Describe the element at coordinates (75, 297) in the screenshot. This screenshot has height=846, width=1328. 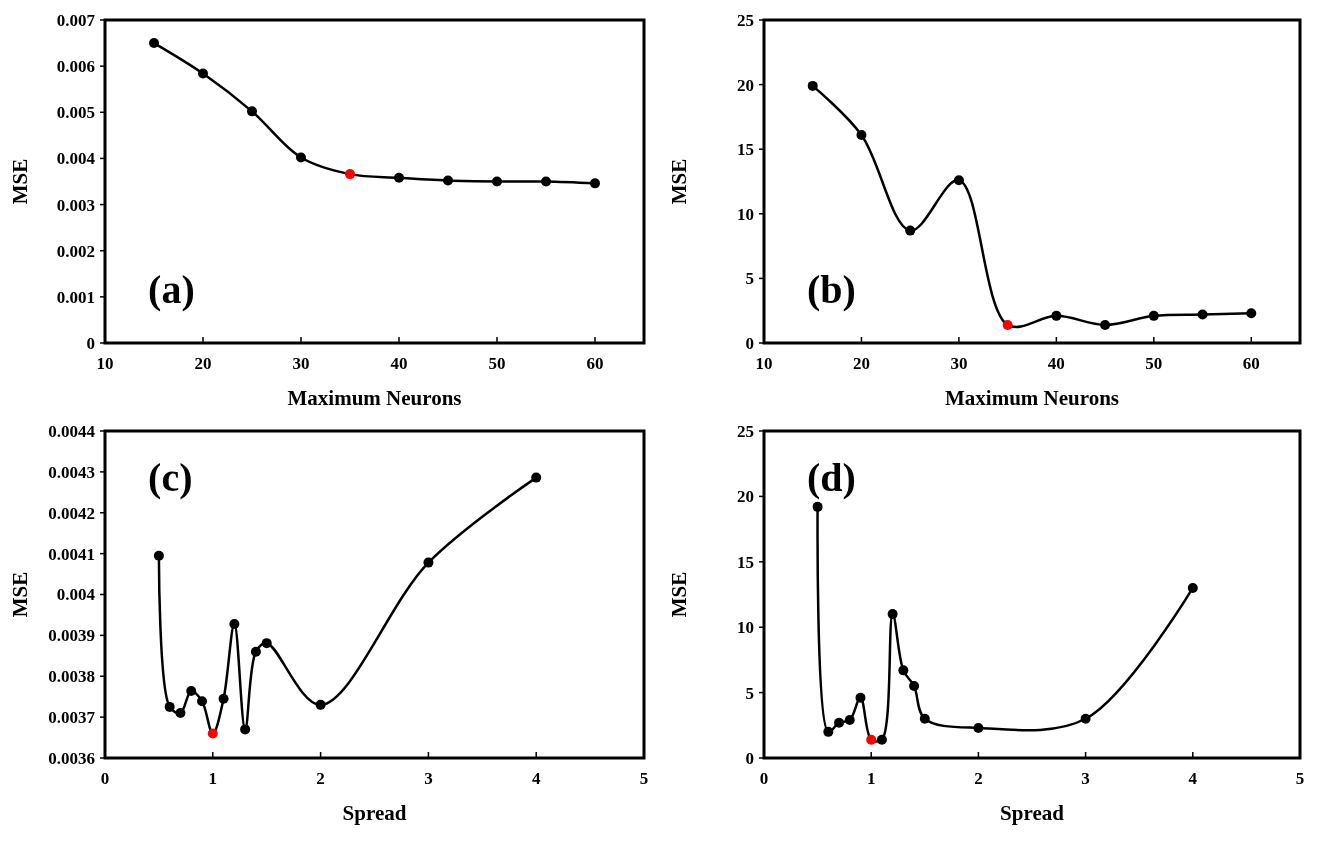
I see `y-tick-label: 0.001` at that location.